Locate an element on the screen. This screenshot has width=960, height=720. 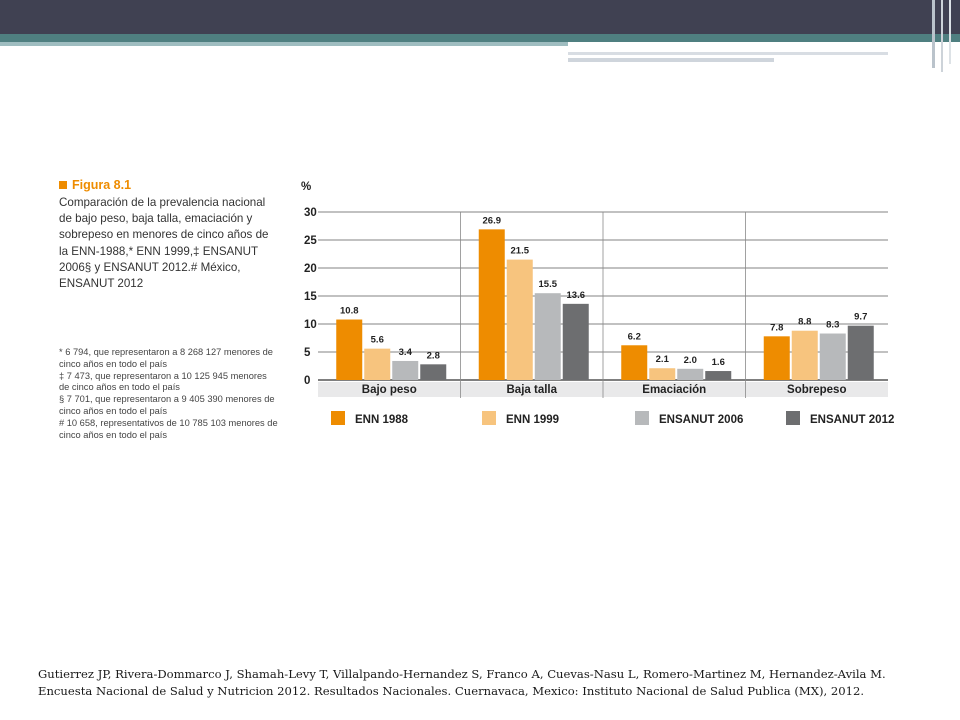
header-light-band is located at coordinates (284, 44).